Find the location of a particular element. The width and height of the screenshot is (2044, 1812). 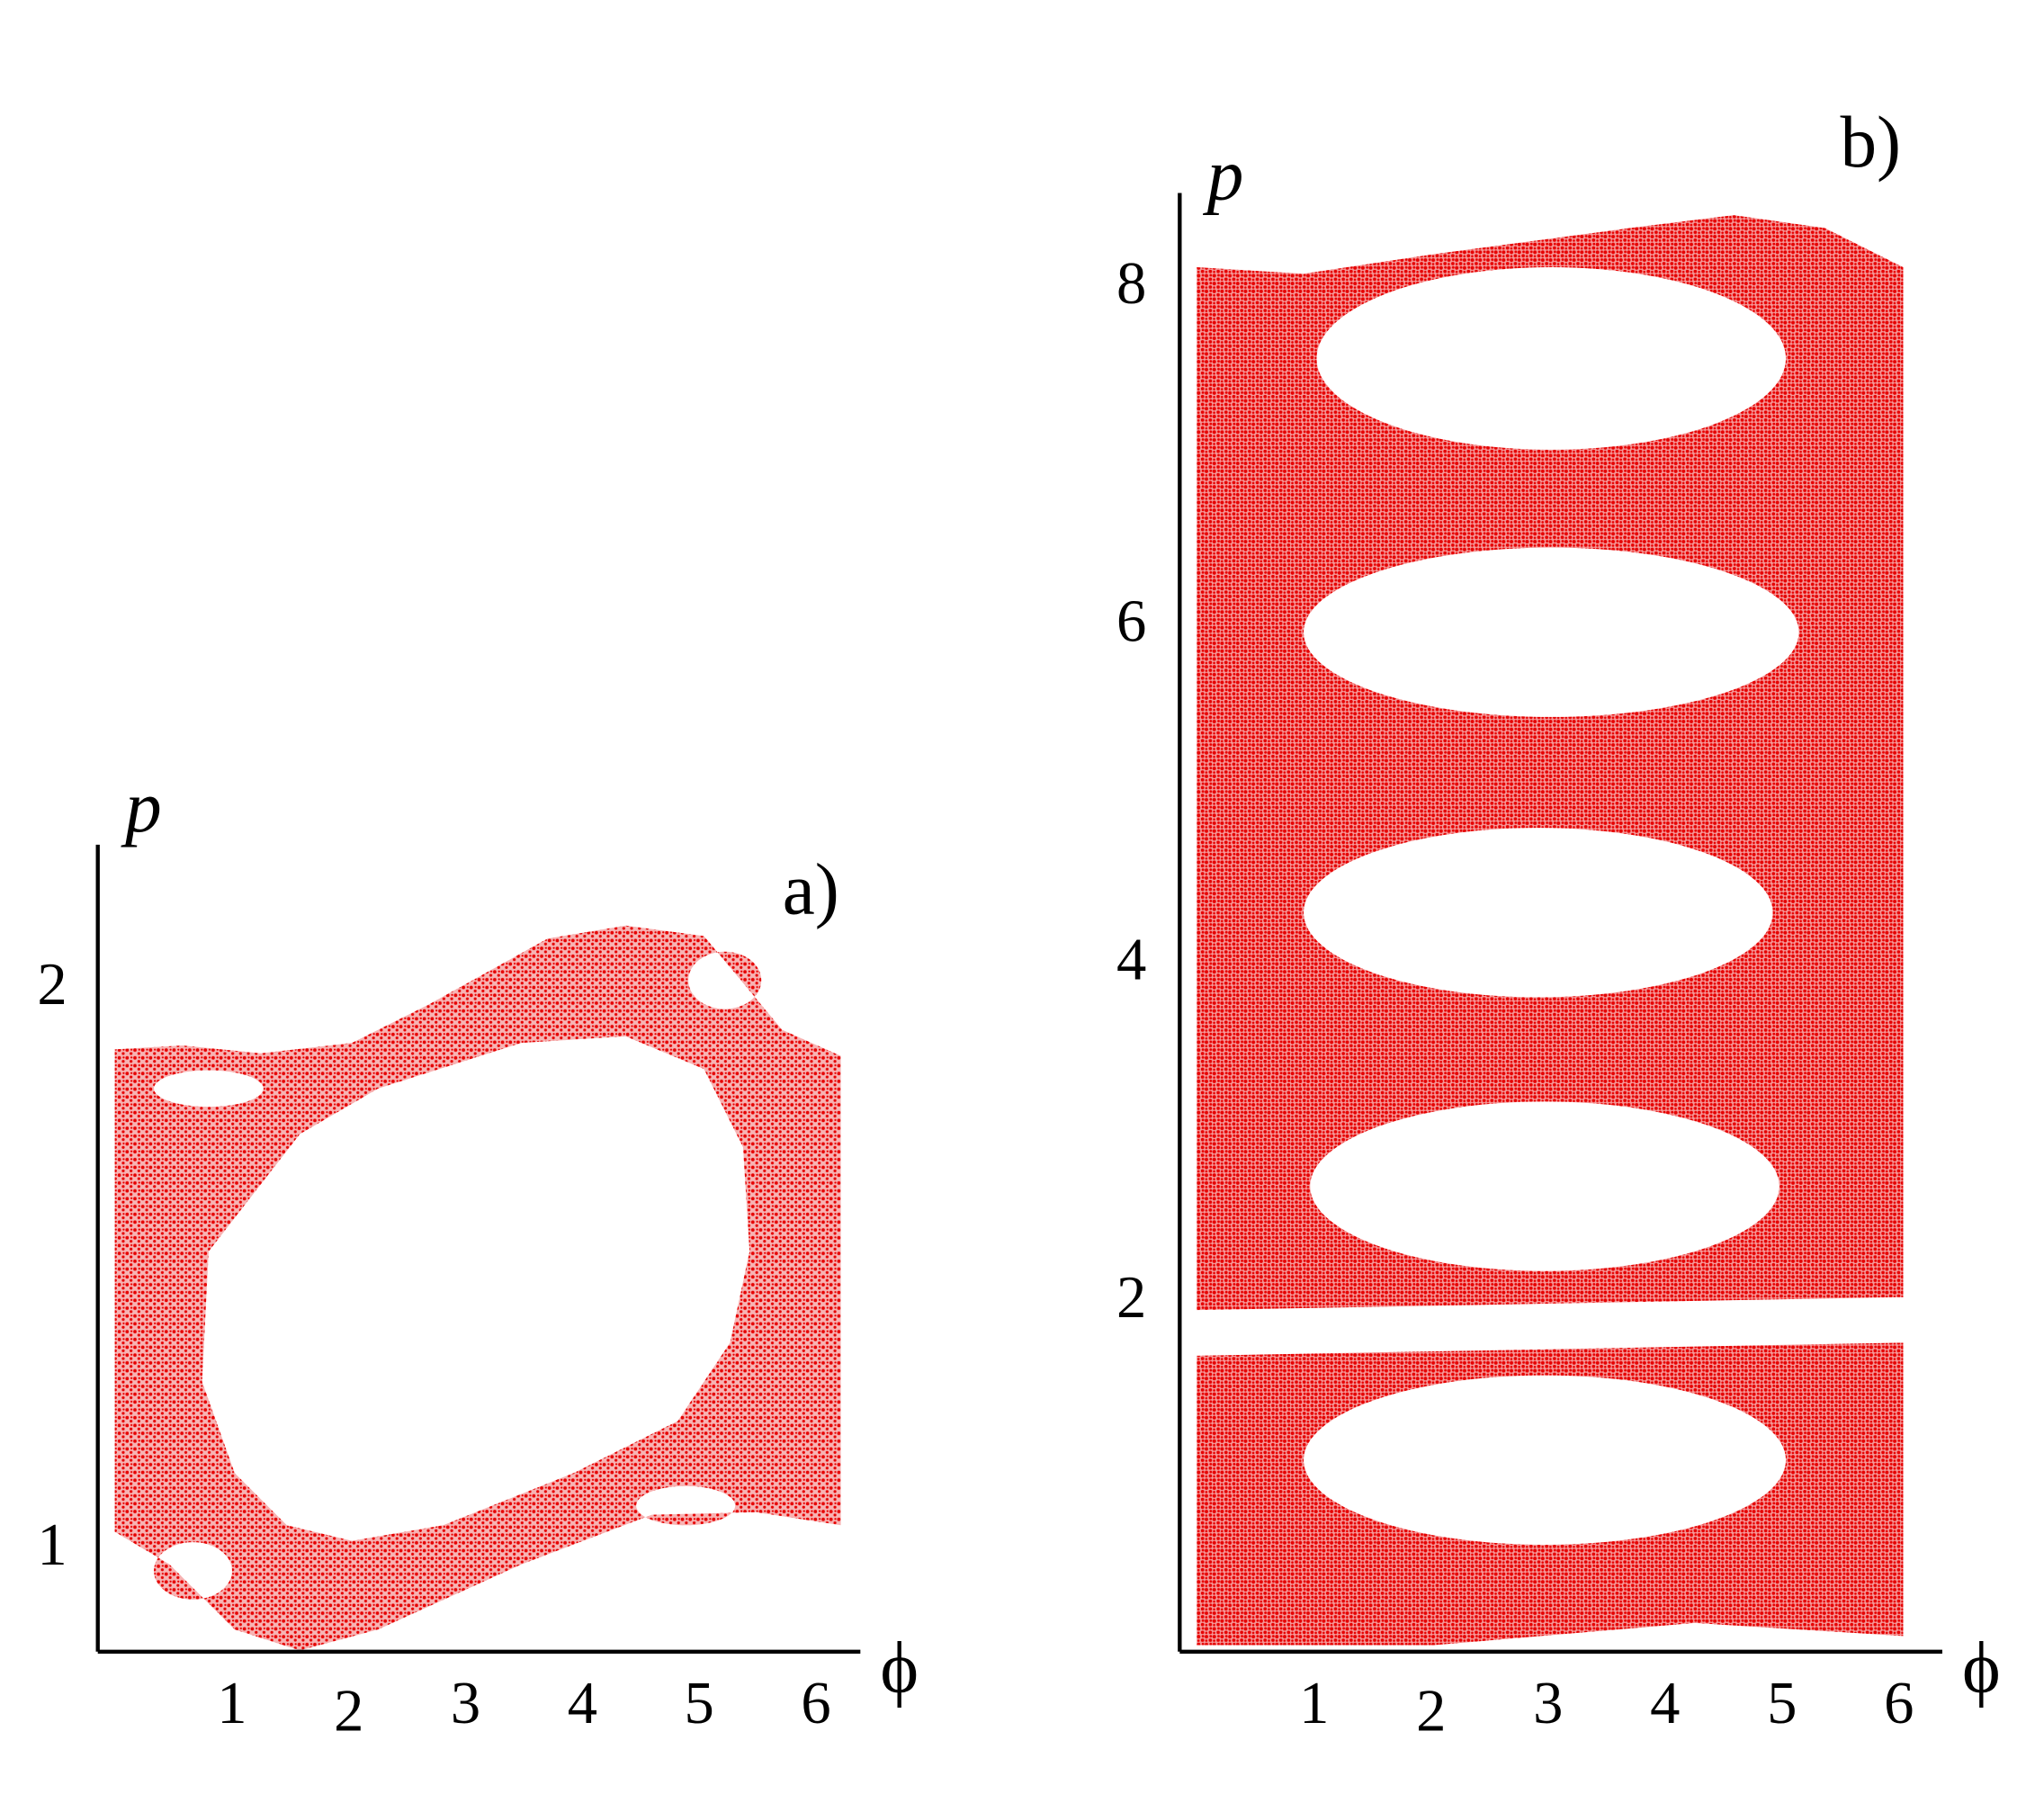

y-tick-label: 6 is located at coordinates (1131, 622).